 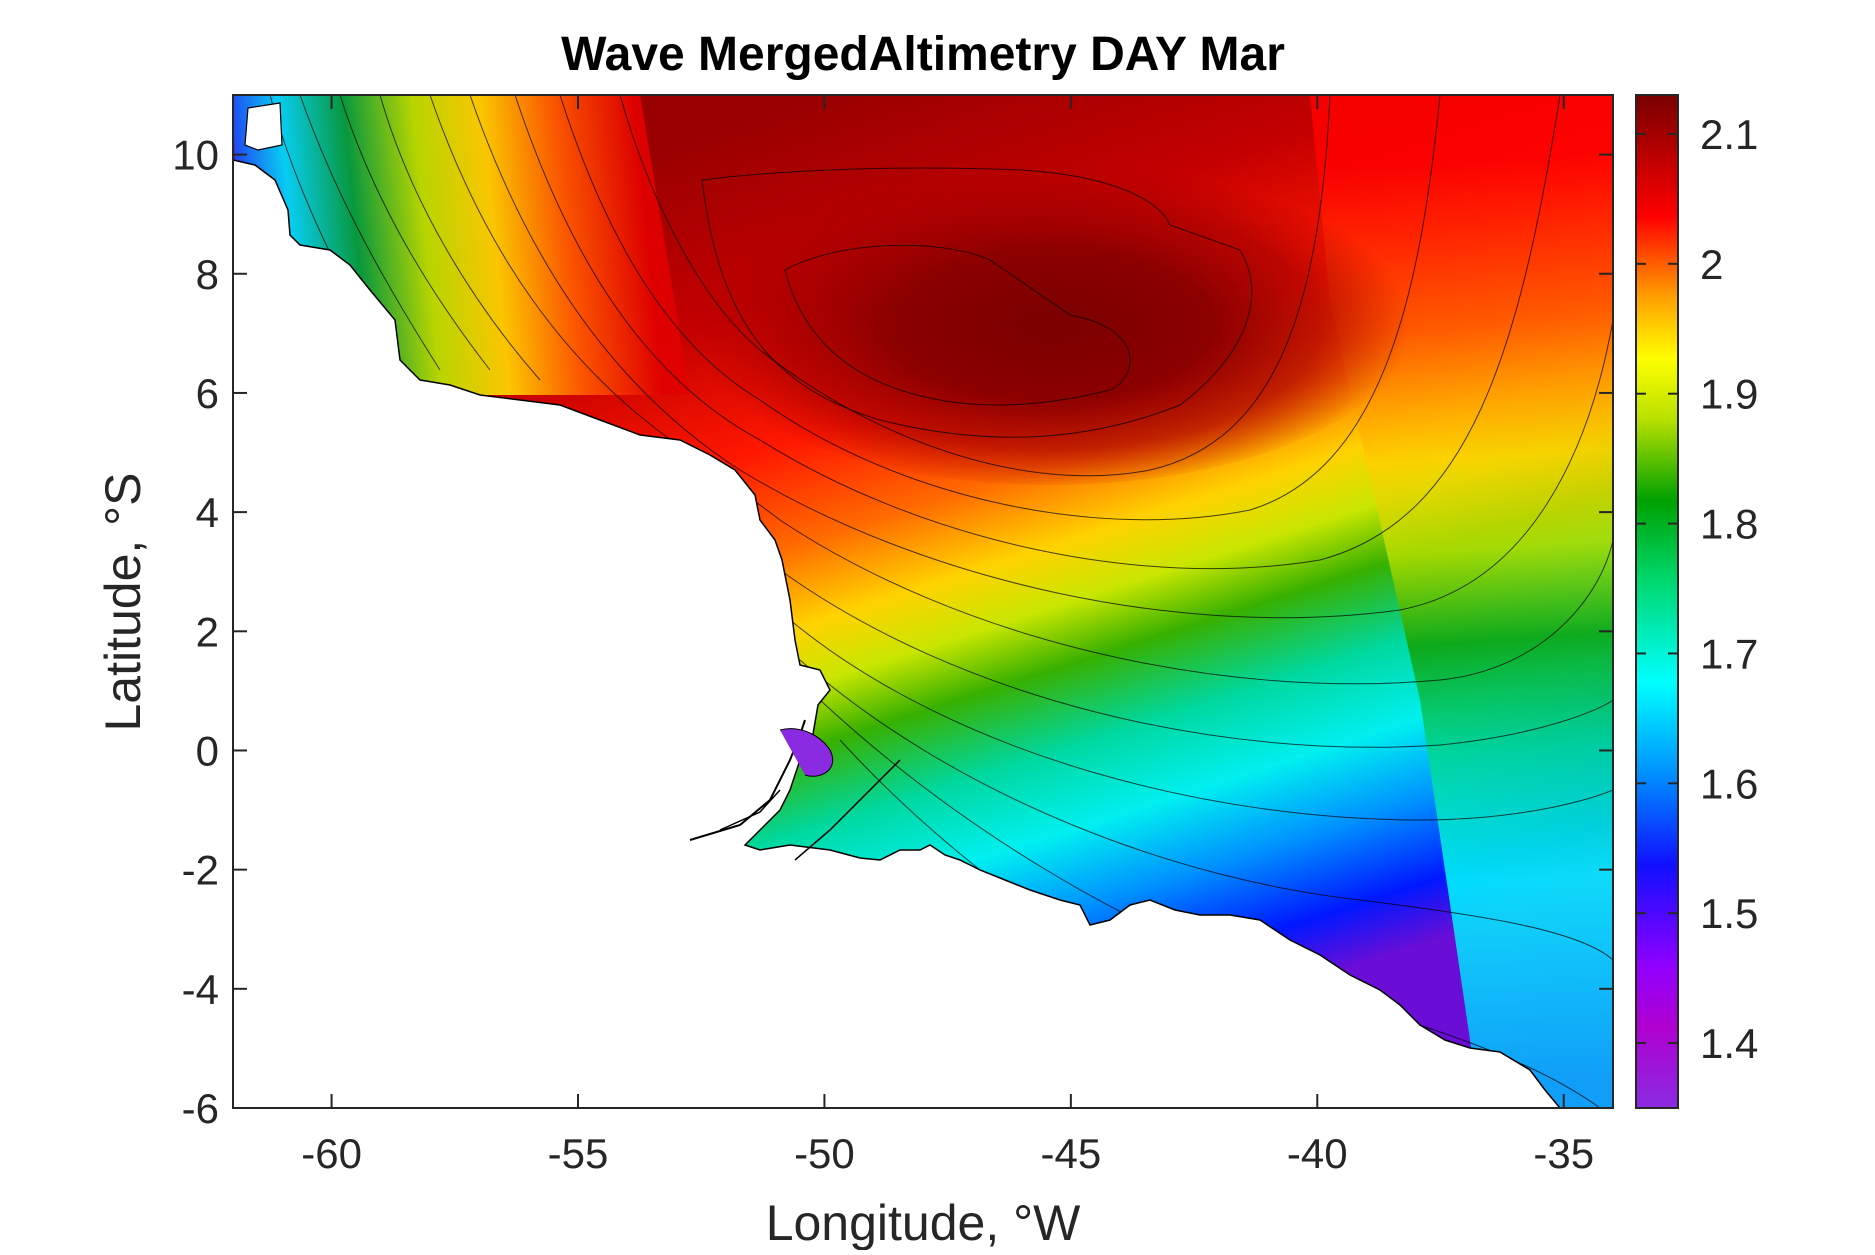 What do you see at coordinates (1729, 783) in the screenshot?
I see `colorbar-tick-label: 1.6` at bounding box center [1729, 783].